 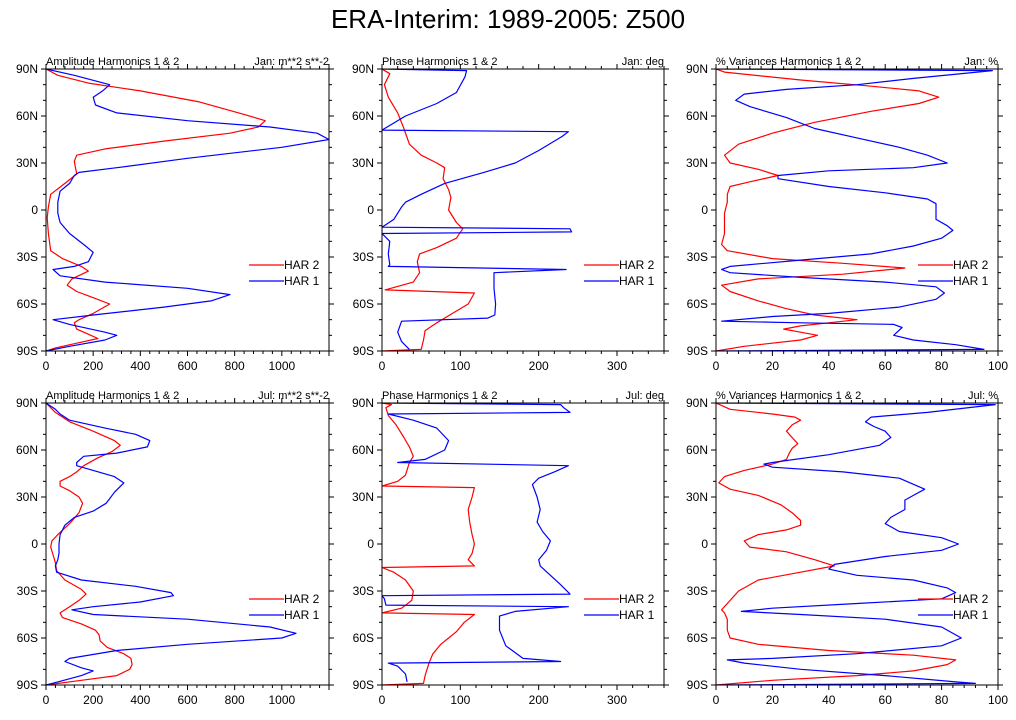 What do you see at coordinates (140, 366) in the screenshot?
I see `x-tick-label: 400` at bounding box center [140, 366].